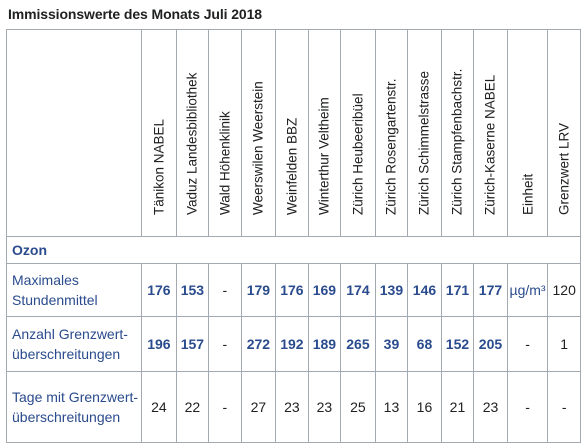 Image resolution: width=582 pixels, height=443 pixels. What do you see at coordinates (258, 290) in the screenshot?
I see `table-cell: 179` at bounding box center [258, 290].